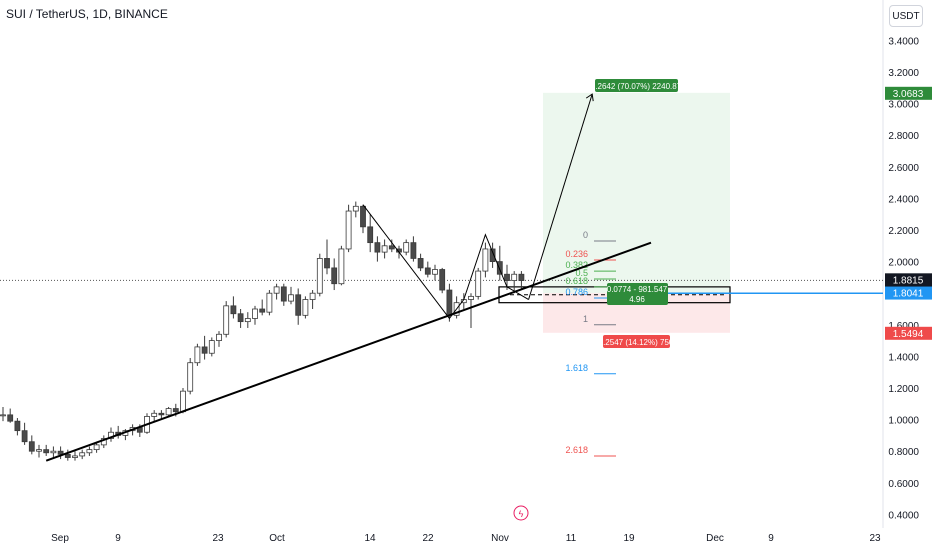 This screenshot has height=550, width=932. Describe the element at coordinates (903, 199) in the screenshot. I see `y-tick-label: 2.4000` at that location.